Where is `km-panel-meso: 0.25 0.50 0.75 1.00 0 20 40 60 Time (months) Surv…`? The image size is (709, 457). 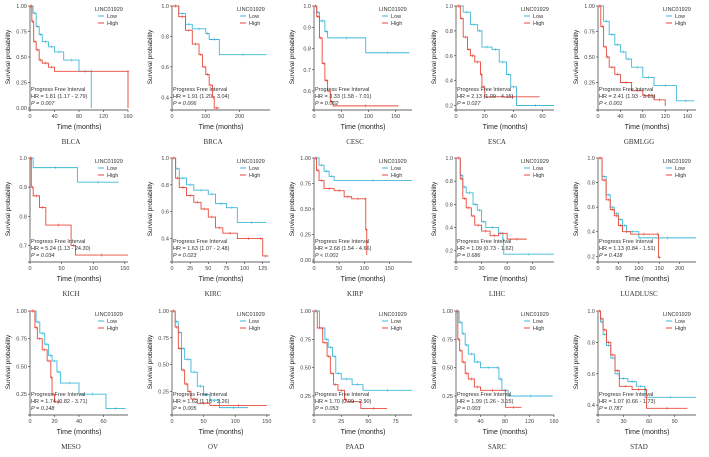
km-panel-meso: 0.25 0.50 0.75 1.00 0 20 40 60 Time (months) Surv… is located at coordinates (71, 381).